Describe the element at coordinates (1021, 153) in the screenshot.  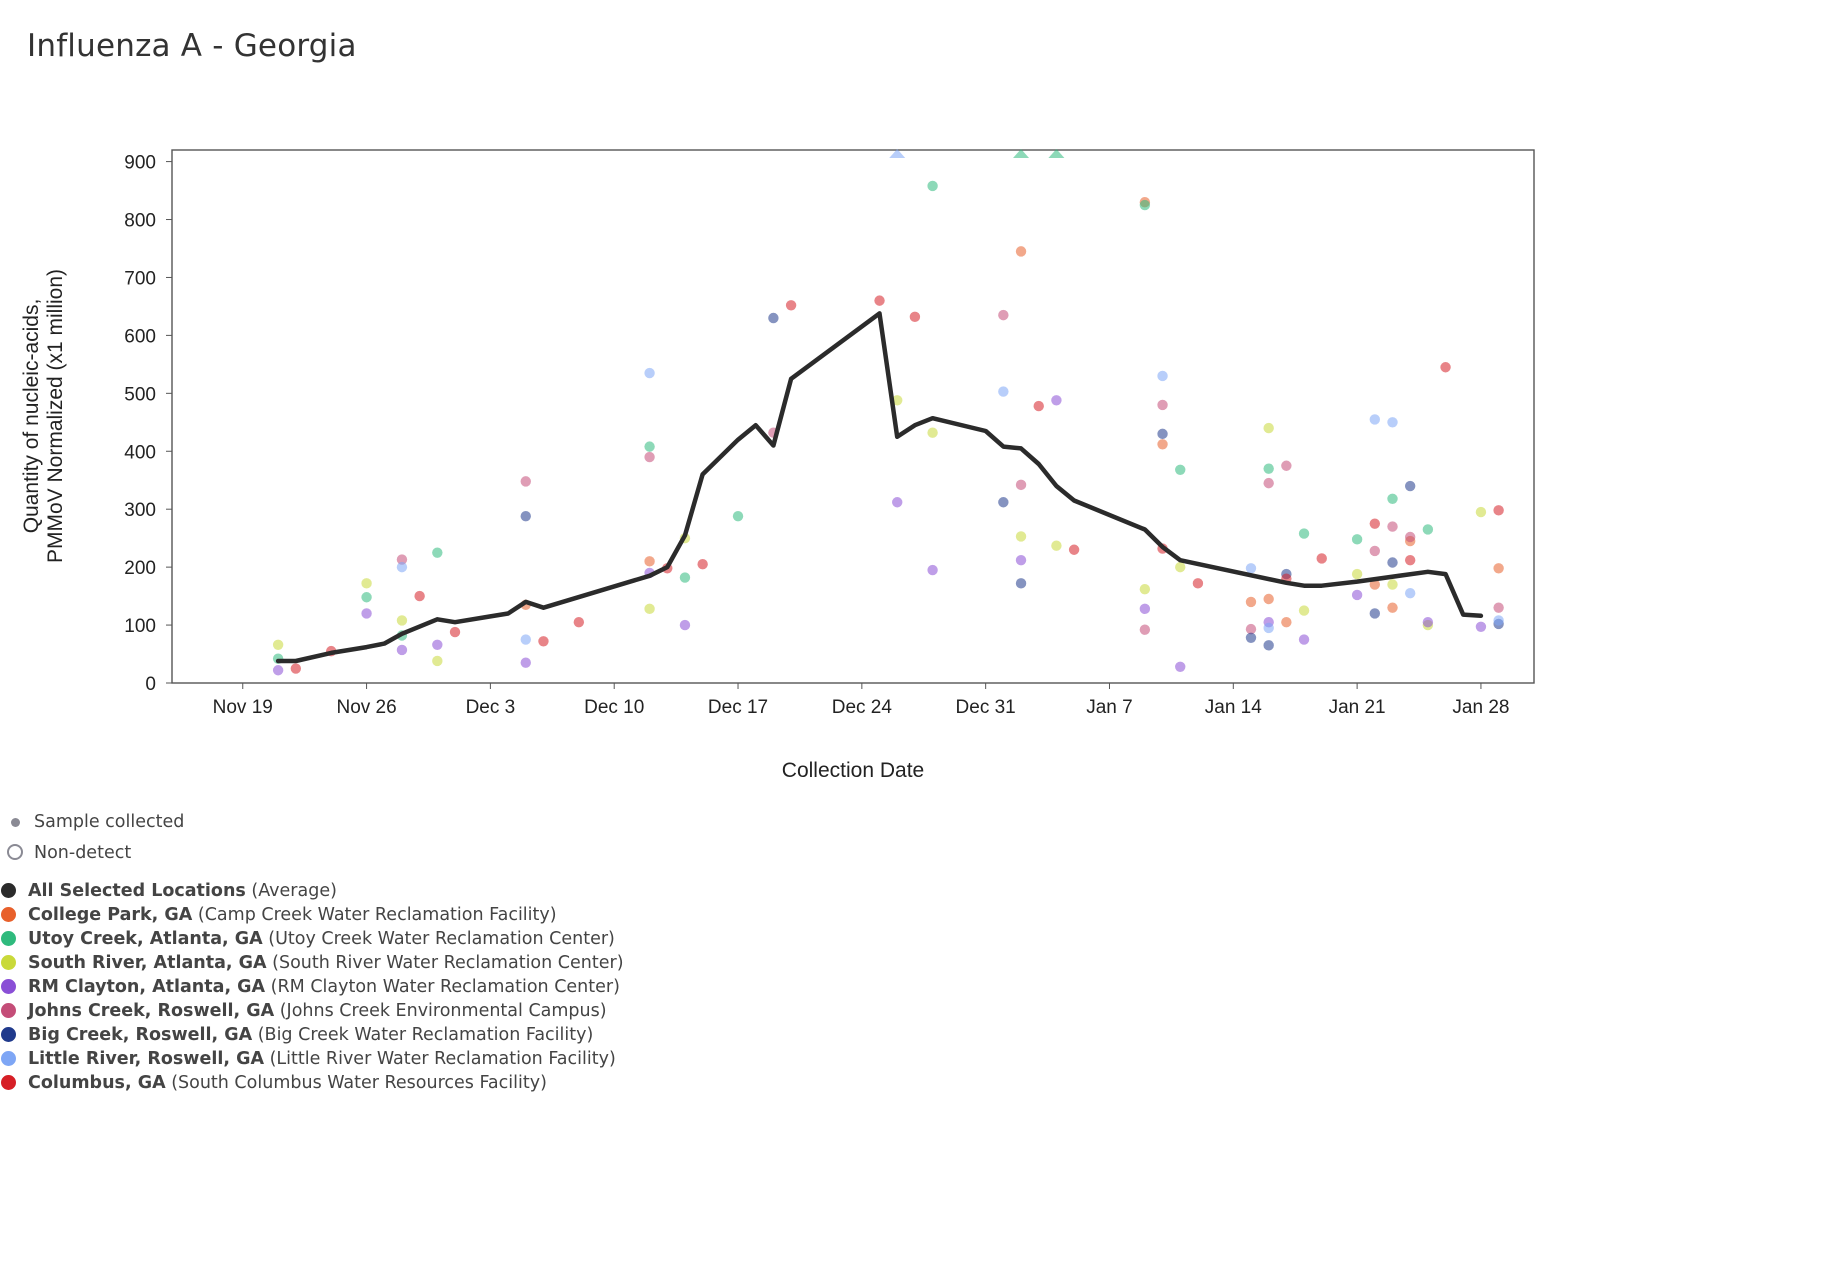
I see `offscale-marker-utoy-creek-atlanta-ga` at that location.